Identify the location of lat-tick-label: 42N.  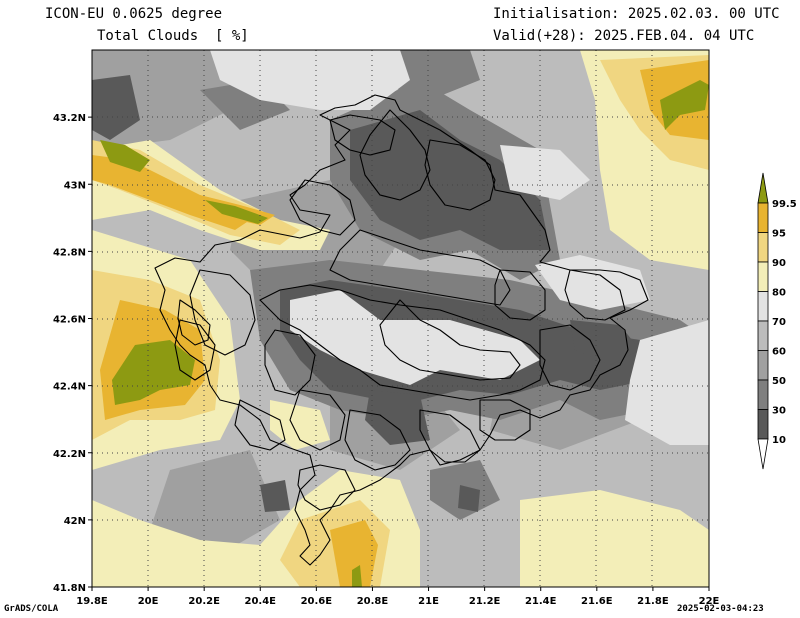
(75, 521).